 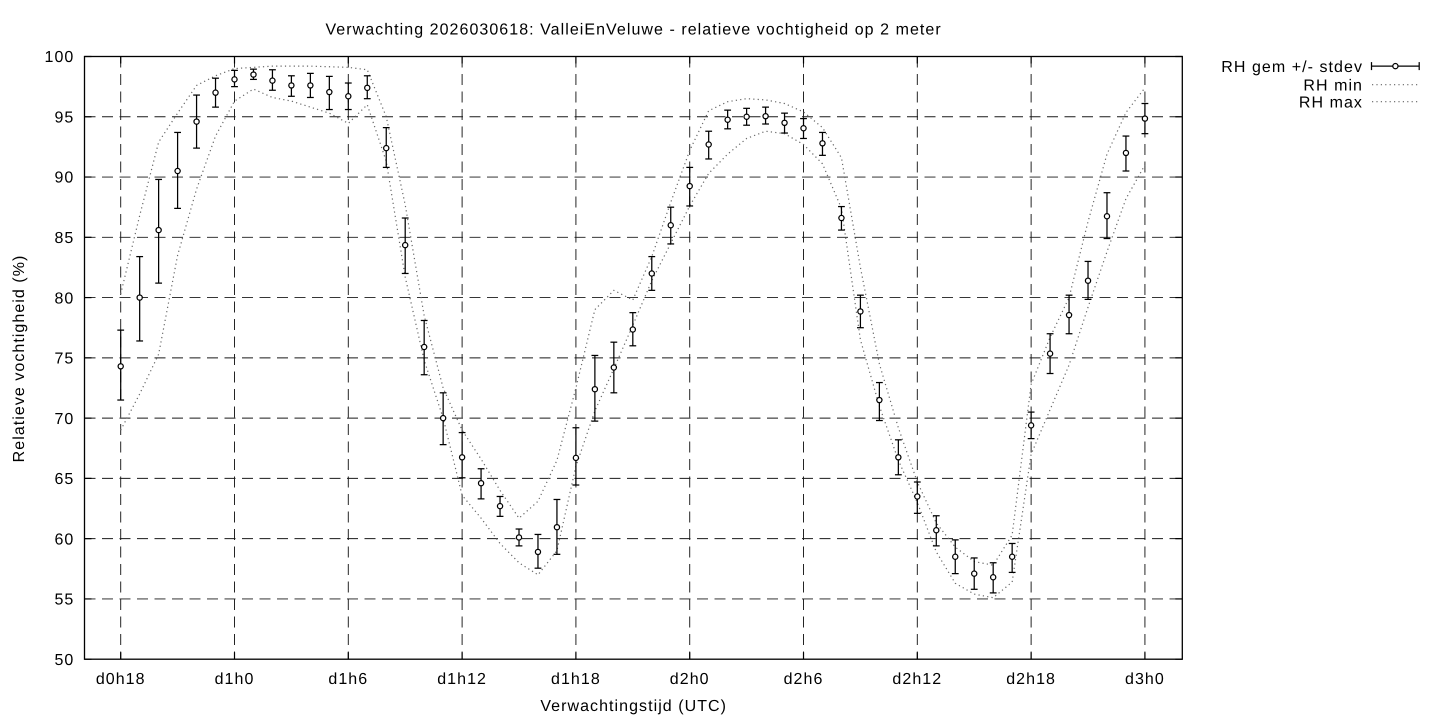 I want to click on svg-text: d2h18, so click(x=1031, y=679).